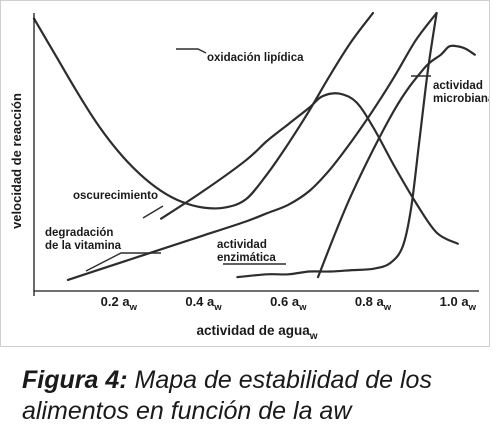  I want to click on label-oscurecimiento: oscurecimiento, so click(115, 196).